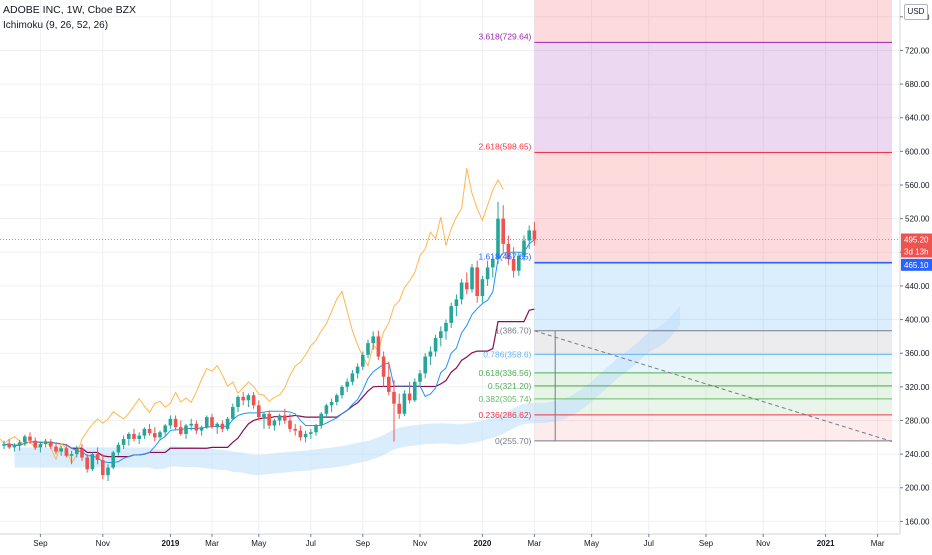 The width and height of the screenshot is (932, 555). Describe the element at coordinates (56, 25) in the screenshot. I see `indicator-legend: Ichimoku (9, 26, 52, 26)` at that location.